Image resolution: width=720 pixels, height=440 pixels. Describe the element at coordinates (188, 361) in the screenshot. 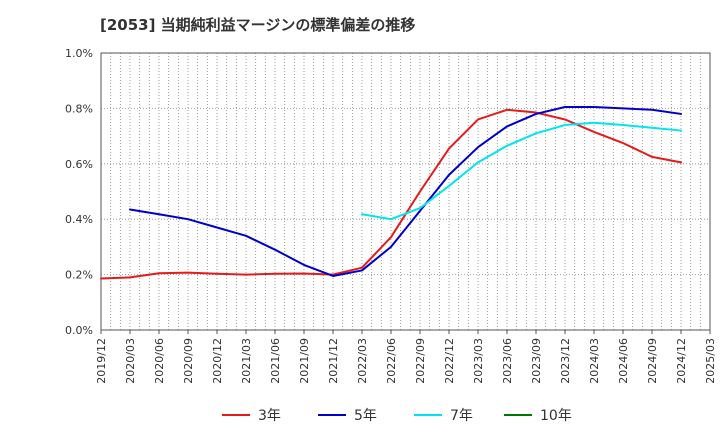

I see `x-tick-label: 2020/09` at that location.